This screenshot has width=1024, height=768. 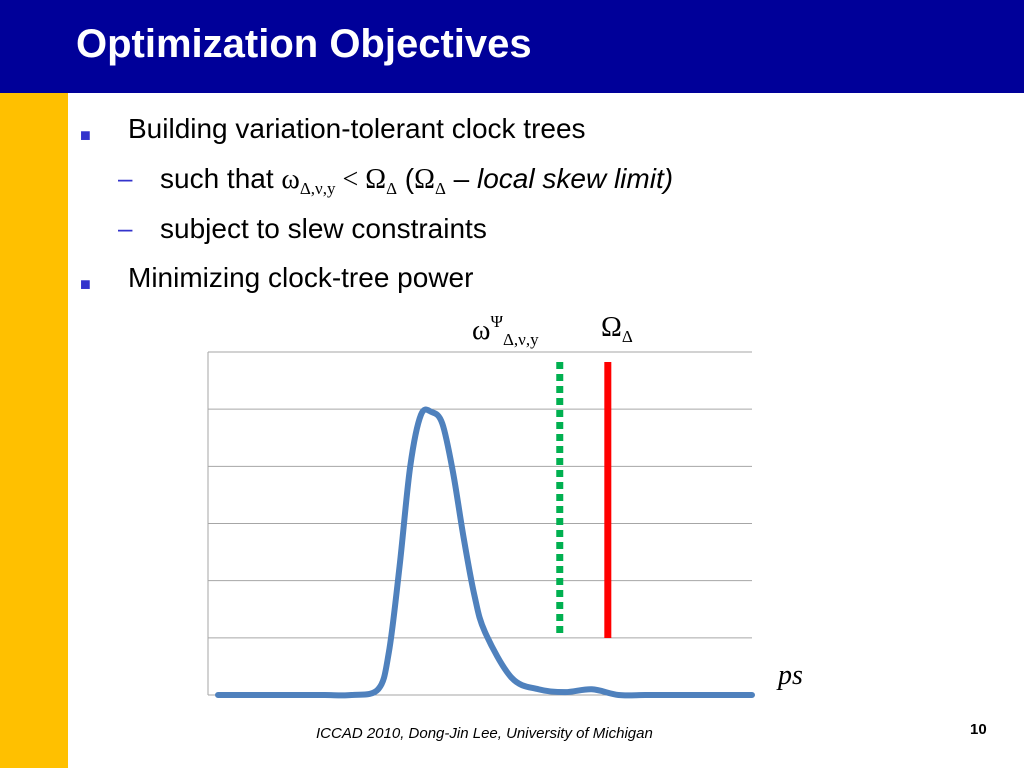 I want to click on left-accent-bar, so click(x=34, y=430).